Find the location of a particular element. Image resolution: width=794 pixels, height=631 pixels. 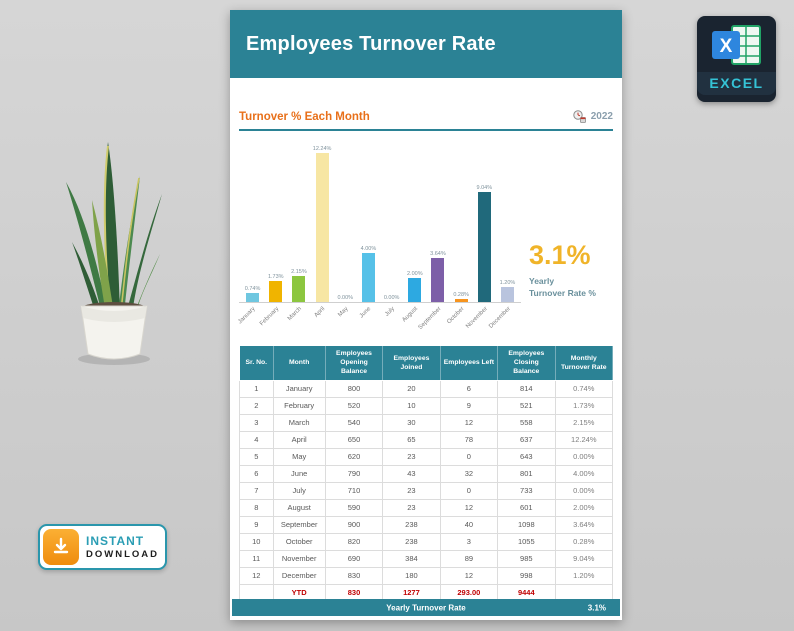

cell: March is located at coordinates (299, 422).